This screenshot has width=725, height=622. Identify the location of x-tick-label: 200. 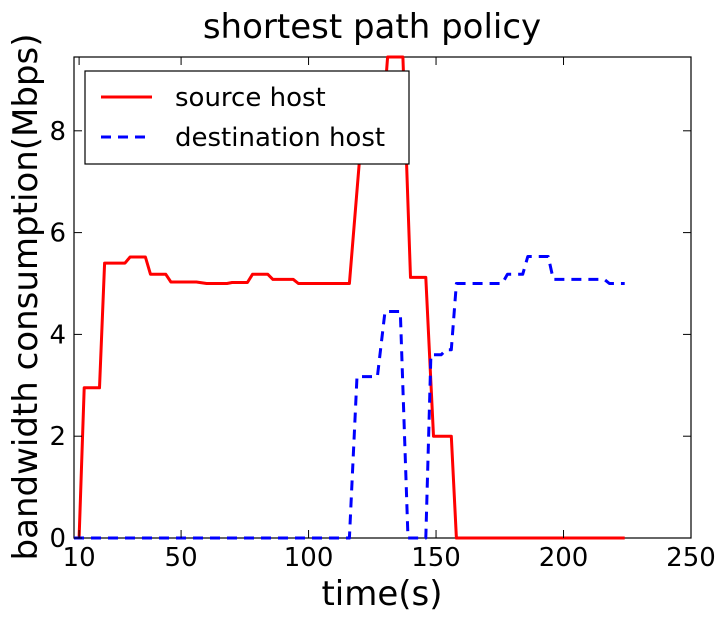
(564, 558).